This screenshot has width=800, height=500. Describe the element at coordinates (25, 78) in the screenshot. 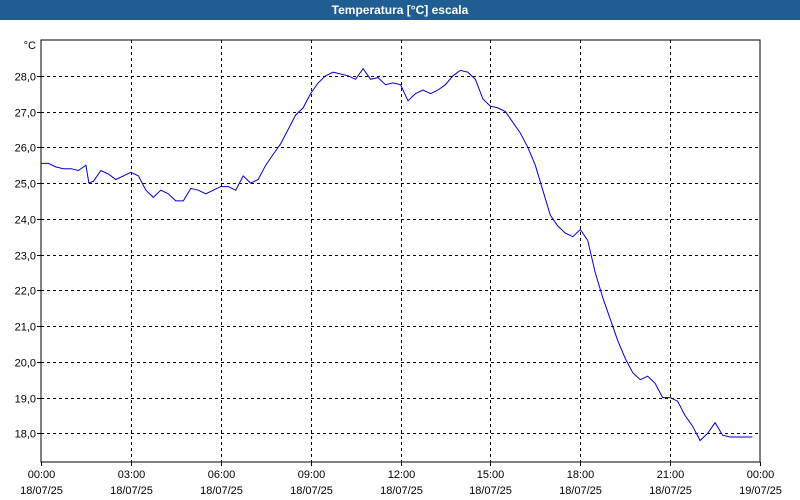

I see `y-tick-label: 28,0` at that location.